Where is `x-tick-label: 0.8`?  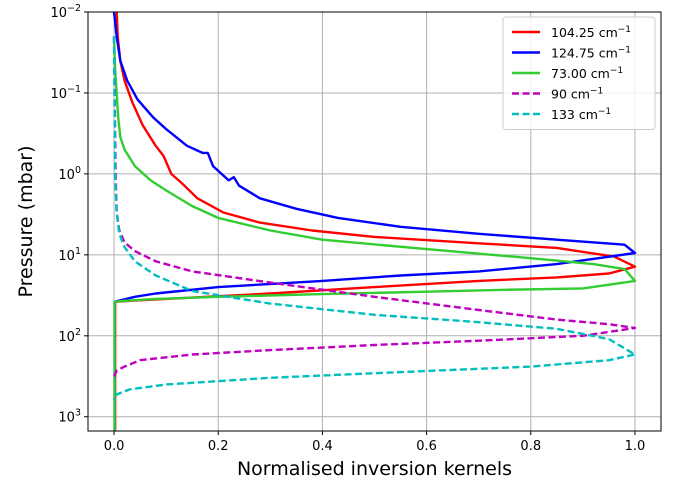 x-tick-label: 0.8 is located at coordinates (530, 446).